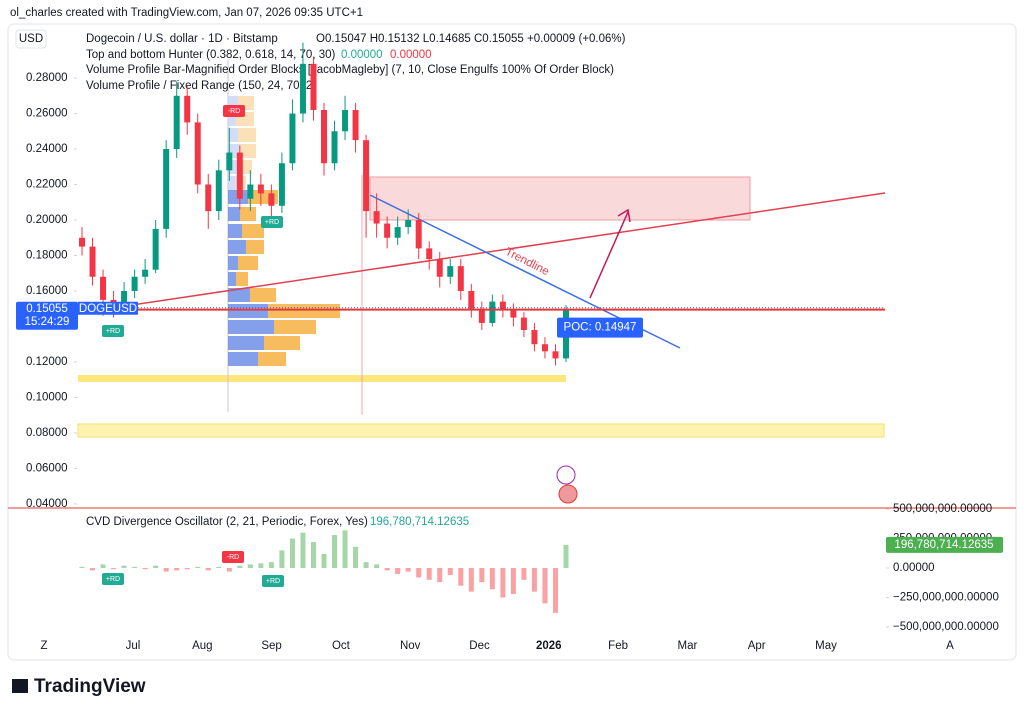 The height and width of the screenshot is (713, 1024). What do you see at coordinates (90, 686) in the screenshot?
I see `brand: TradingView` at bounding box center [90, 686].